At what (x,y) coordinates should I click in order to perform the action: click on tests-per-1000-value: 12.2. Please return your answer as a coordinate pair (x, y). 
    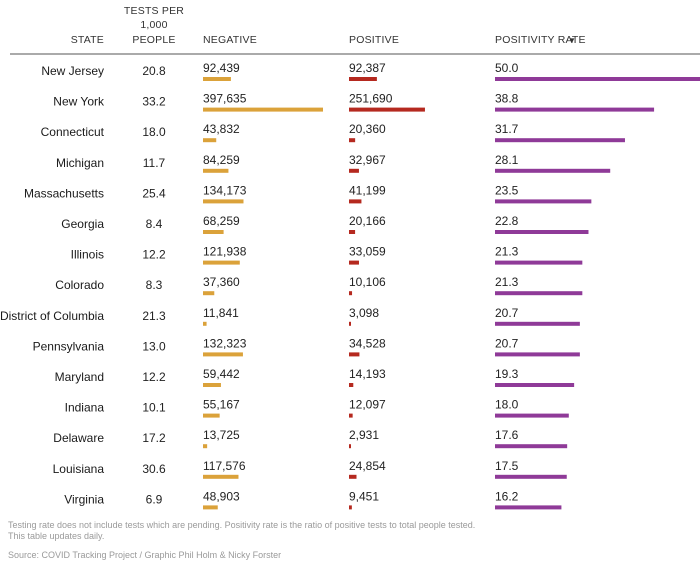
    Looking at the image, I should click on (154, 255).